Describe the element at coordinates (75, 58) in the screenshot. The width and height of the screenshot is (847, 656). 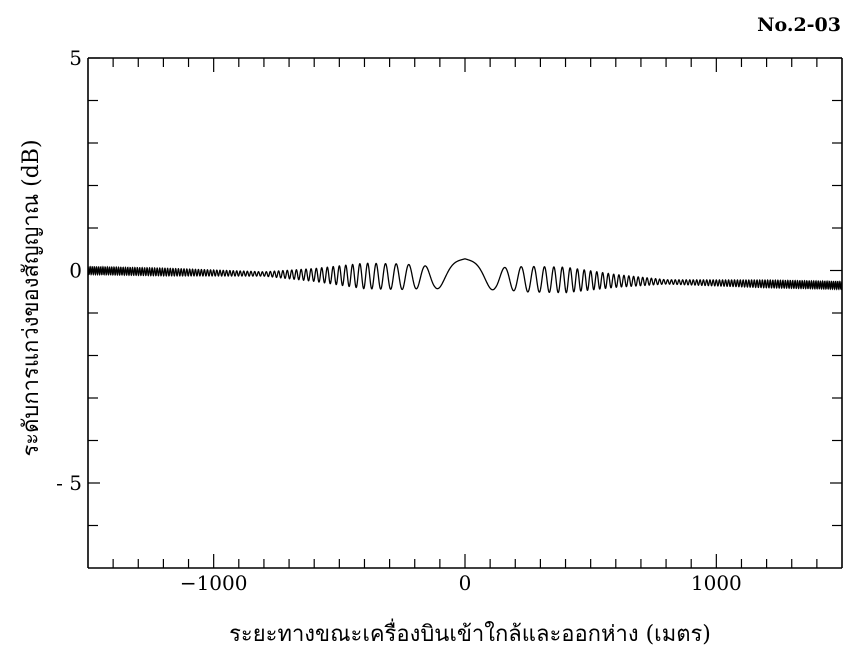
I see `y-tick-label: 5` at that location.